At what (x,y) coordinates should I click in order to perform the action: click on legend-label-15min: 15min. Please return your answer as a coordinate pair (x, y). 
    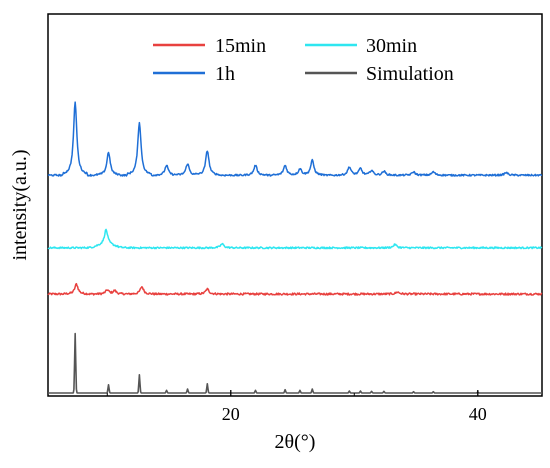
    Looking at the image, I should click on (240, 46).